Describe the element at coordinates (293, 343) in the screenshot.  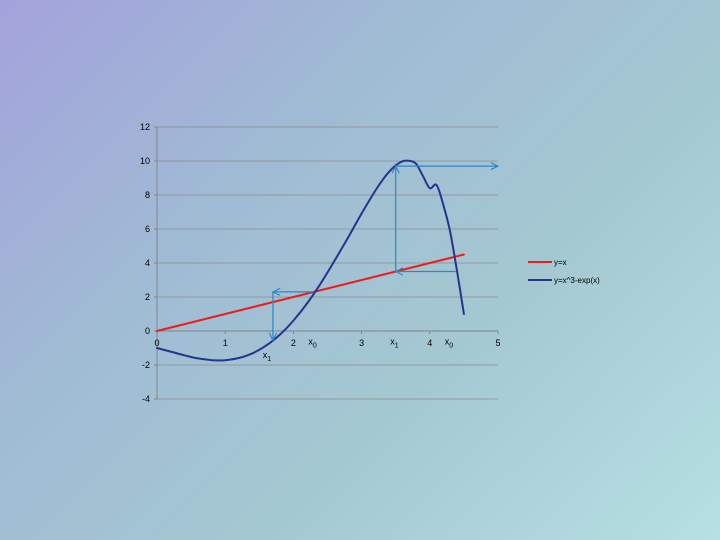
I see `x-tick-label: 2` at that location.